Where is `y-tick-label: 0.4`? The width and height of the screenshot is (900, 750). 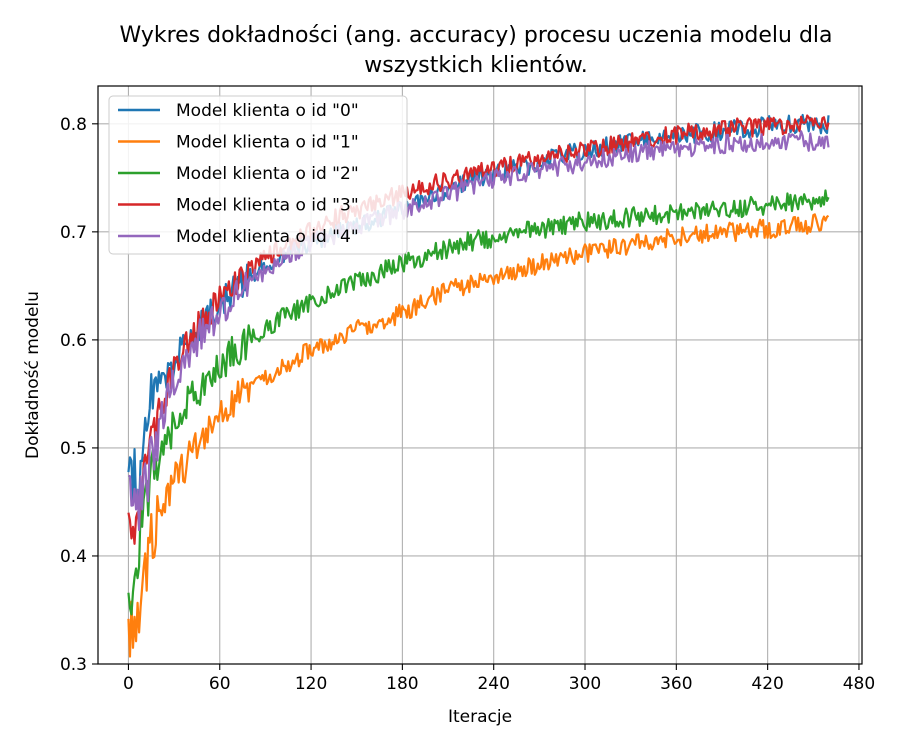
y-tick-label: 0.4 is located at coordinates (73, 557).